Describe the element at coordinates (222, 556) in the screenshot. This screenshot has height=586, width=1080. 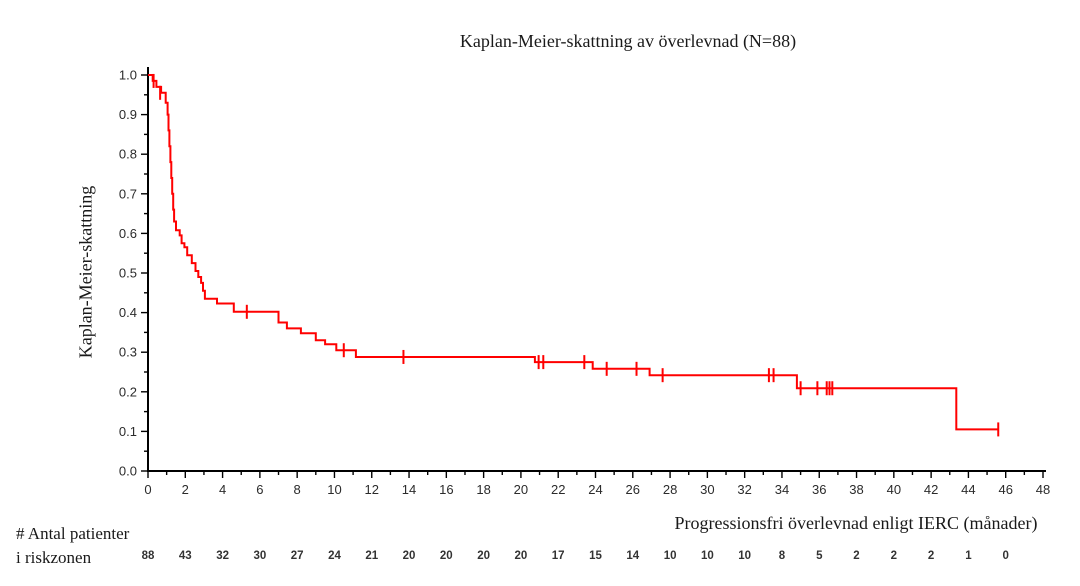
I see `risk-count: 32` at that location.